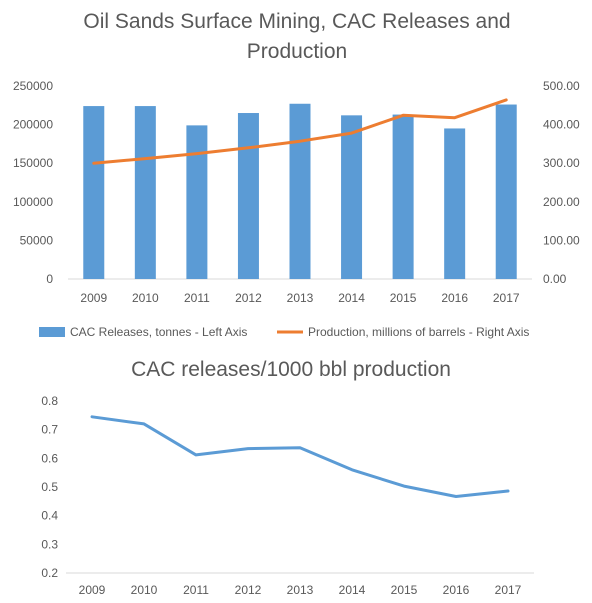  What do you see at coordinates (49, 458) in the screenshot?
I see `y-tick-label: 0.6` at bounding box center [49, 458].